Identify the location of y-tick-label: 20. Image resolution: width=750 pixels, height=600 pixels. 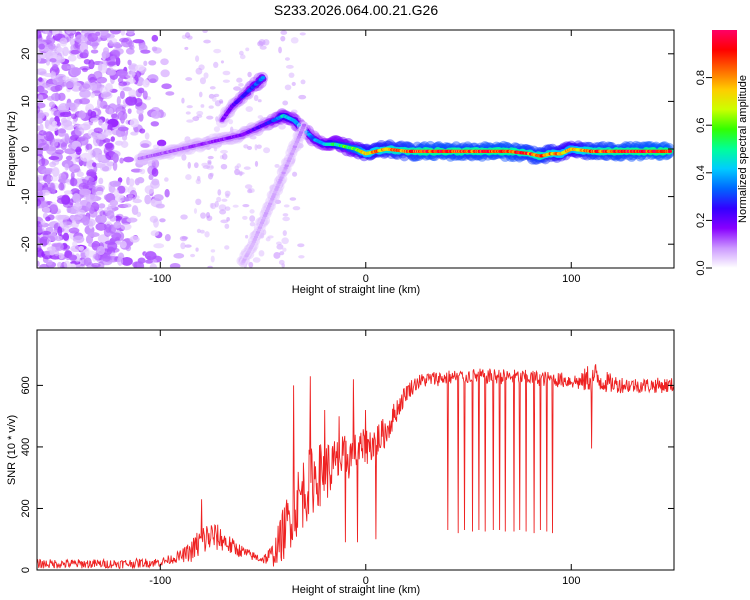
(26, 54).